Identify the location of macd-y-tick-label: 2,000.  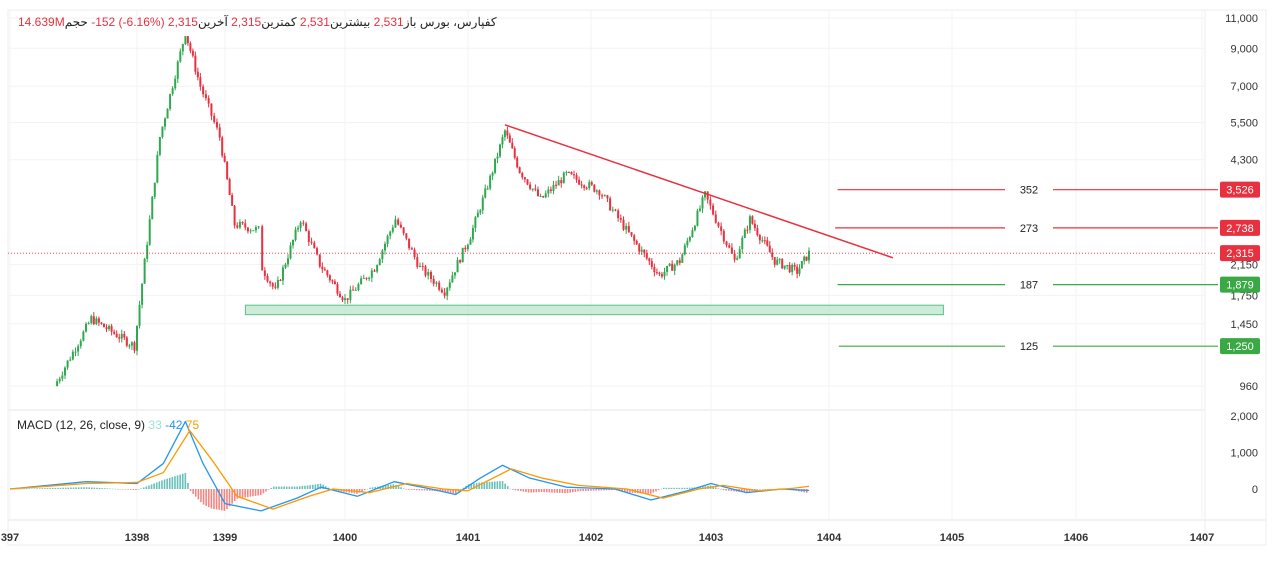
(1244, 417).